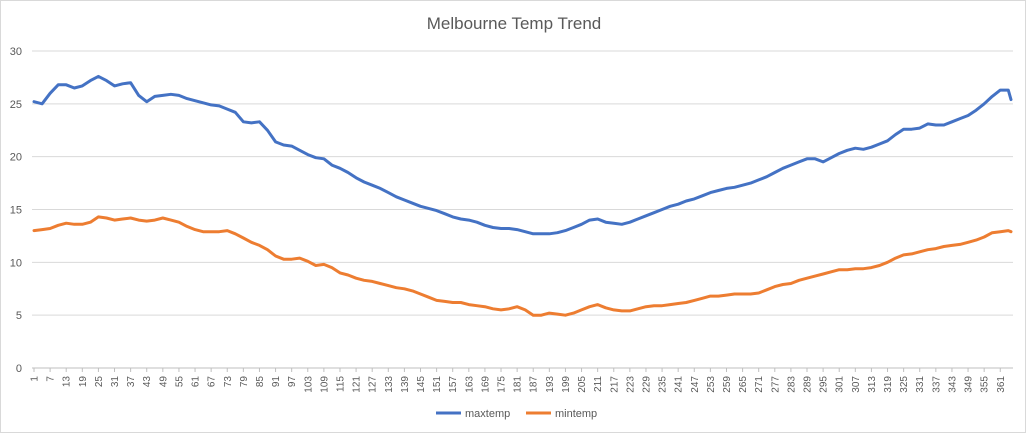 The height and width of the screenshot is (434, 1026). I want to click on x-tick-label: 7, so click(51, 379).